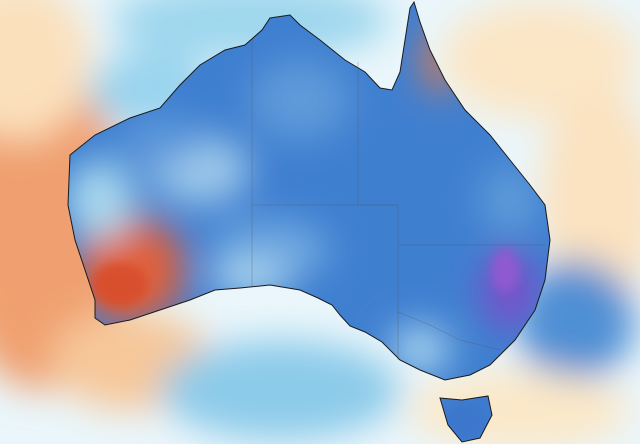  I want to click on warm-core-inner, so click(120, 285).